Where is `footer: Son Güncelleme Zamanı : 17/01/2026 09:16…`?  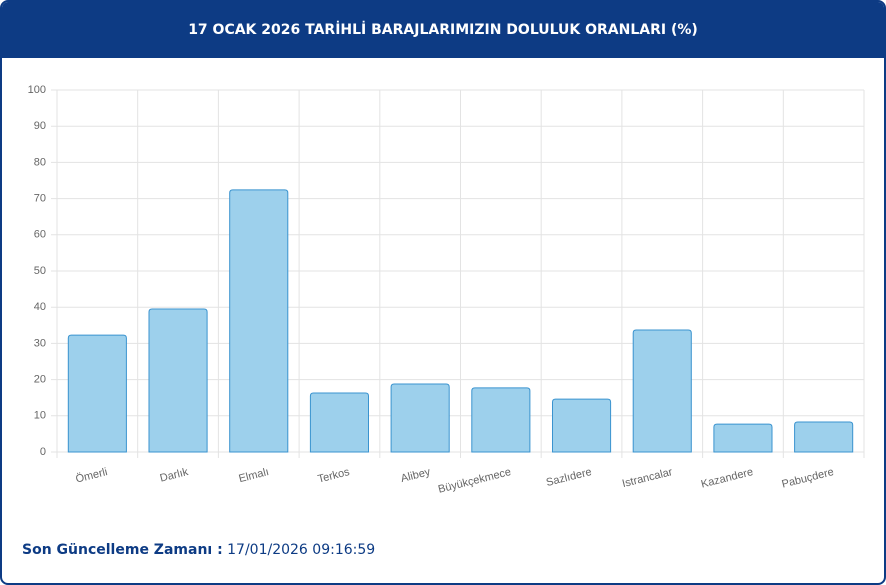 footer: Son Güncelleme Zamanı : 17/01/2026 09:16… is located at coordinates (198, 550).